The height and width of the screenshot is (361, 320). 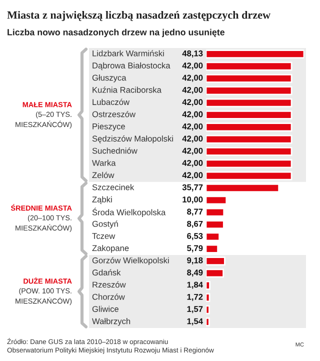 What do you see at coordinates (195, 322) in the screenshot?
I see `data-label: 1,54` at bounding box center [195, 322].